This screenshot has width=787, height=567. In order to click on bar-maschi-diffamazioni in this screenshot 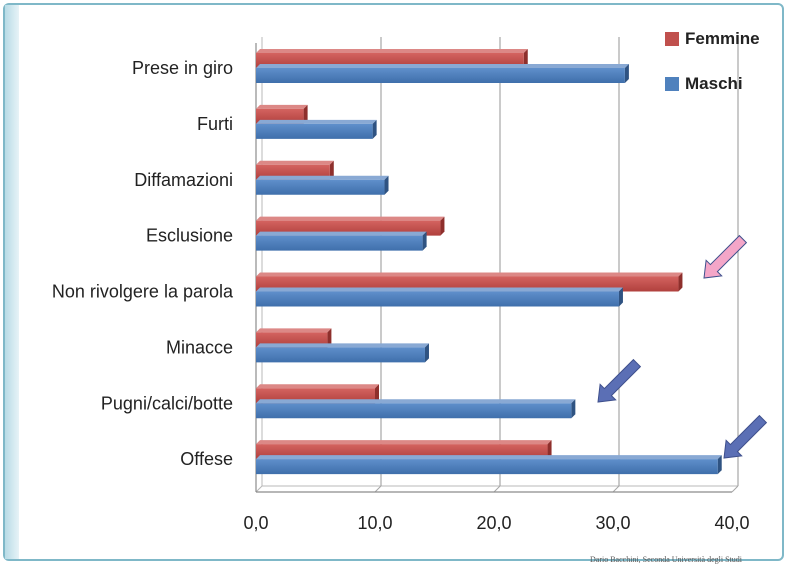, I will do `click(322, 185)`.